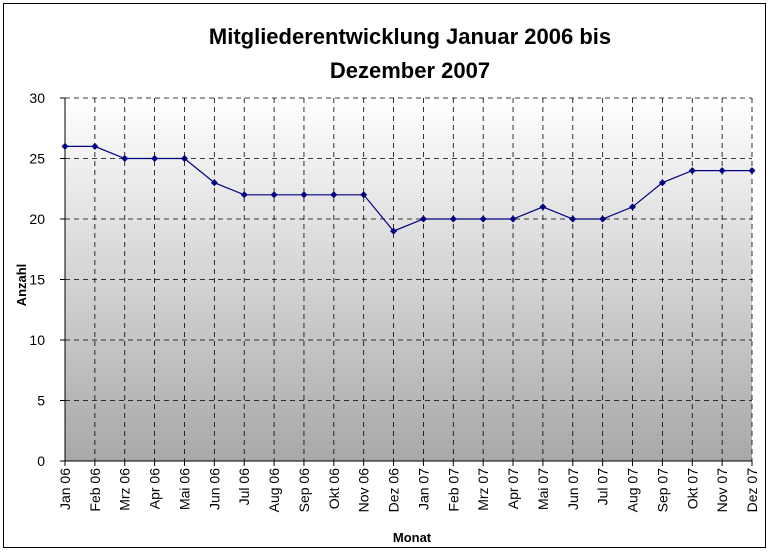  I want to click on y-tick-label: 5, so click(41, 401).